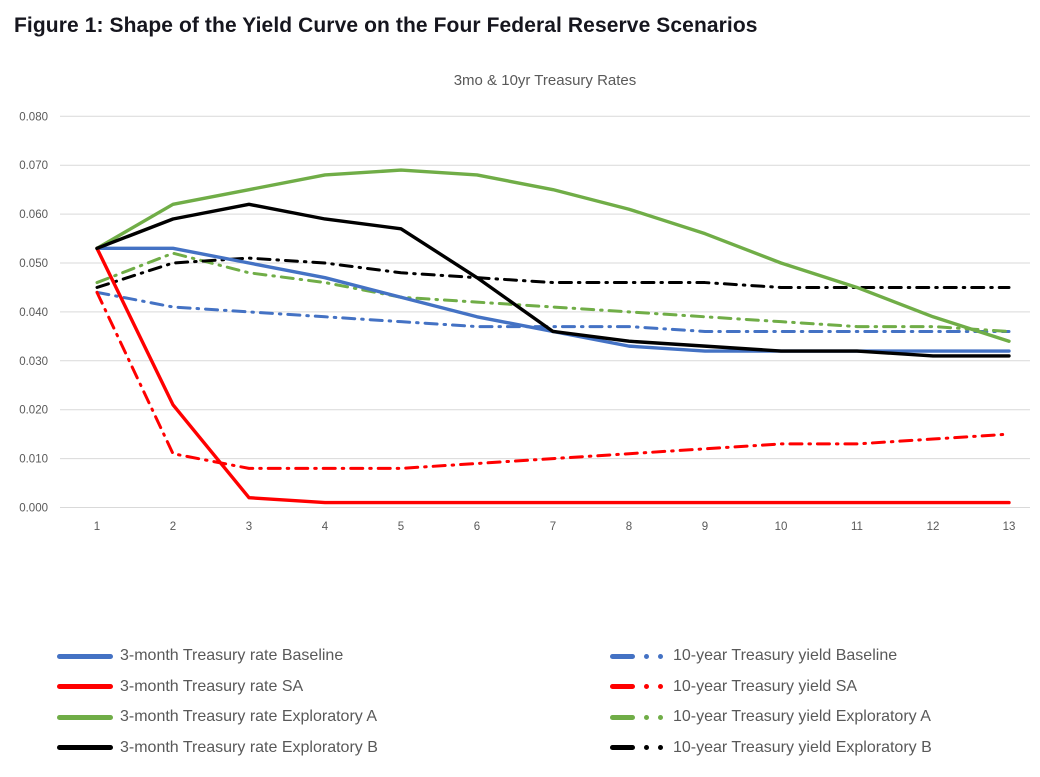 This screenshot has height=777, width=1040. I want to click on y-axis-tick-label: 0.050, so click(33, 264).